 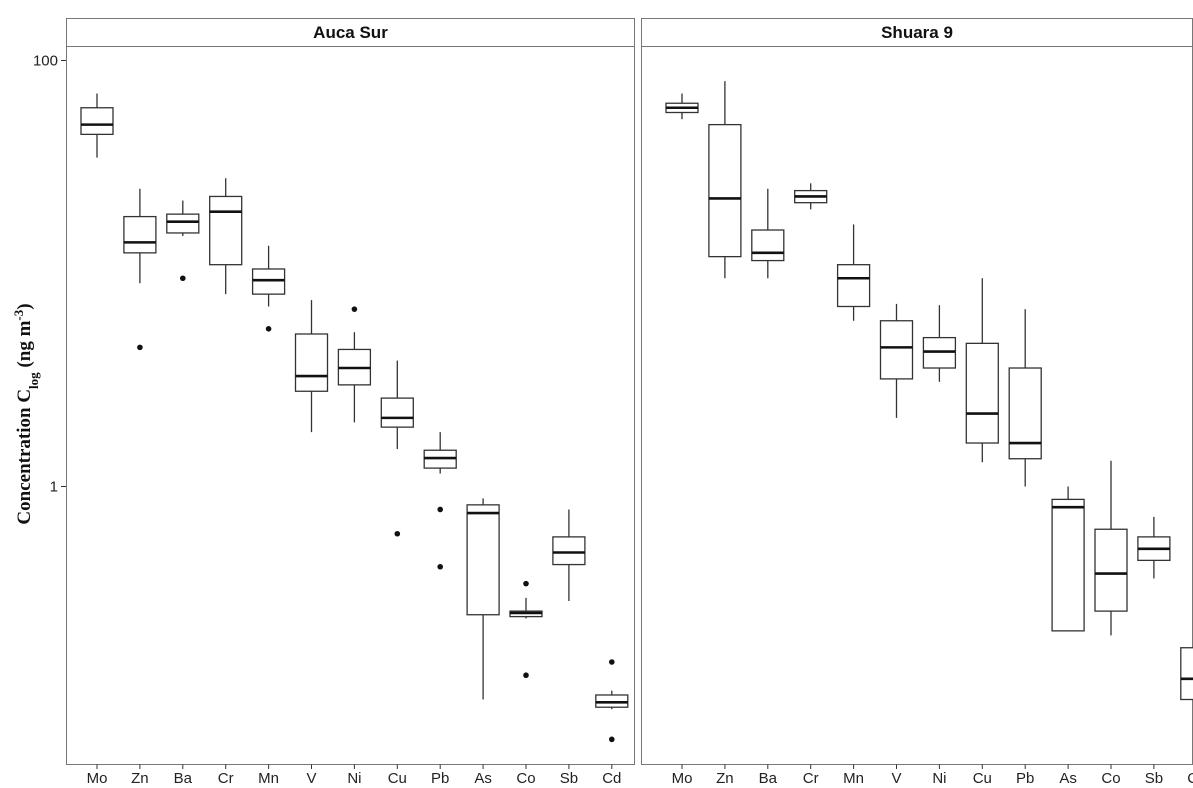 I want to click on x-tick-label: Co, so click(x=1110, y=778).